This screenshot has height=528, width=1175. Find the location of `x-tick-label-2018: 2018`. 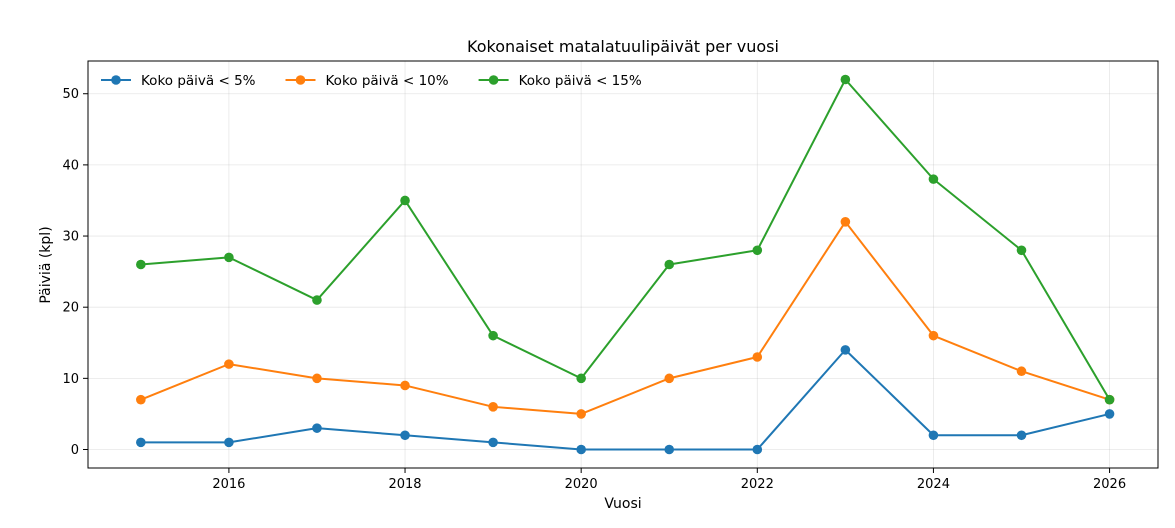

x-tick-label-2018: 2018 is located at coordinates (404, 484).